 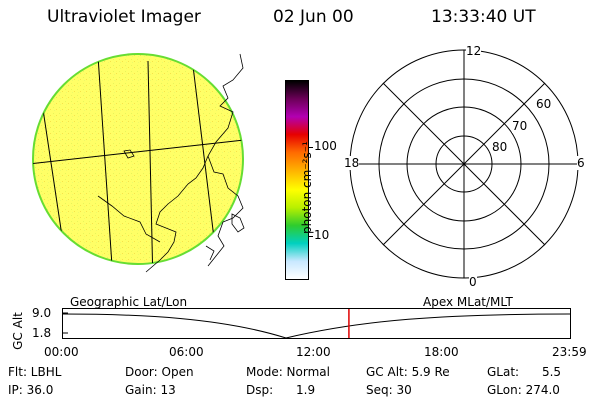 What do you see at coordinates (61, 352) in the screenshot?
I see `timeline-xtick-0: 00:00` at bounding box center [61, 352].